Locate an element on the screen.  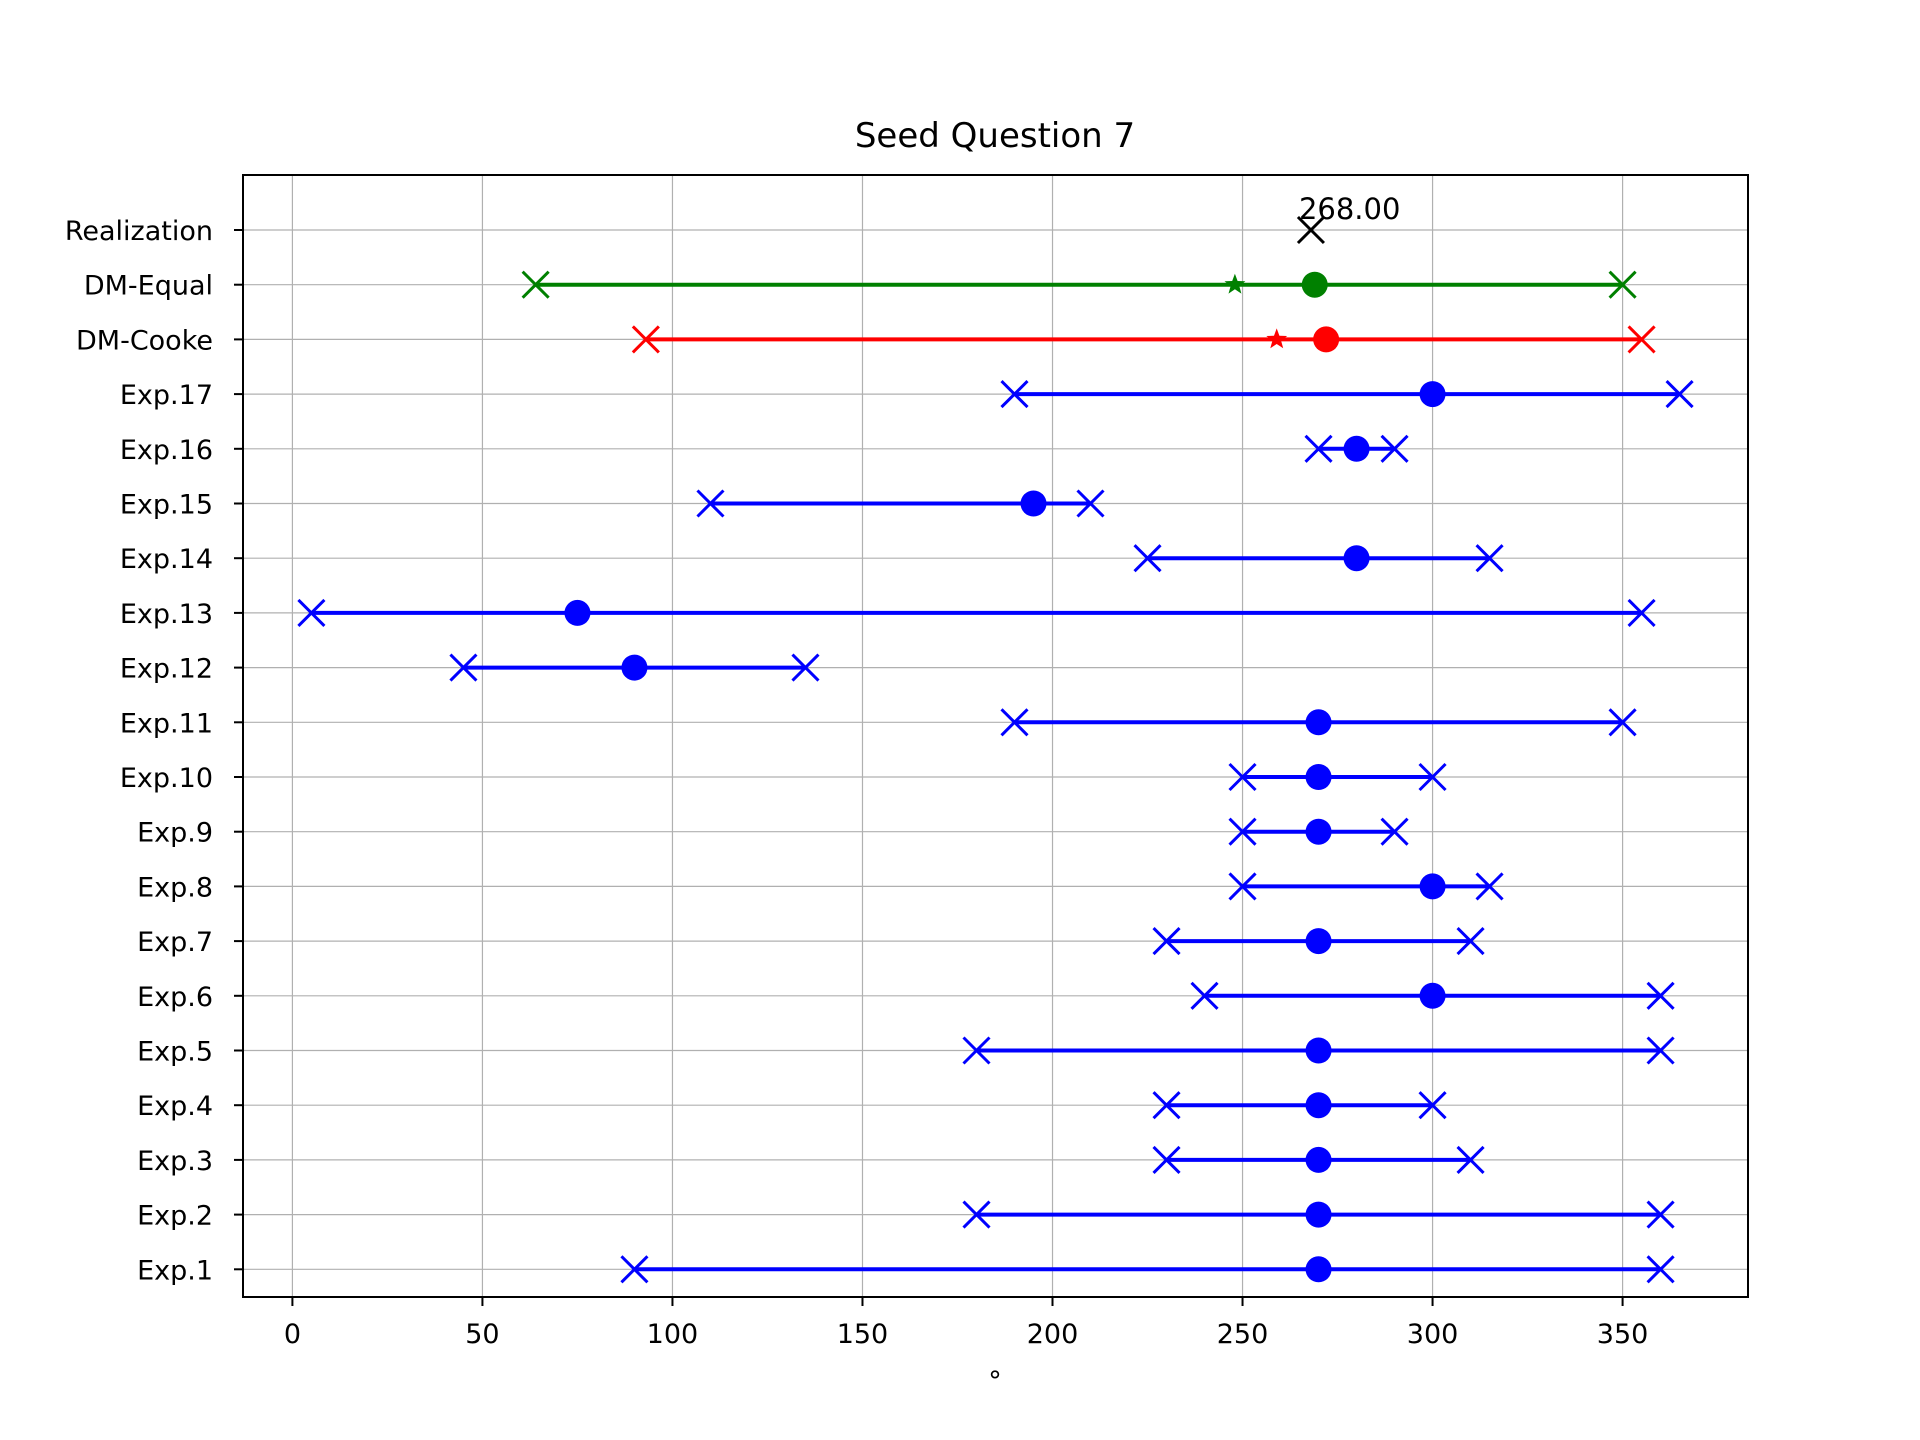
x-tick-label: 100 is located at coordinates (673, 1334).